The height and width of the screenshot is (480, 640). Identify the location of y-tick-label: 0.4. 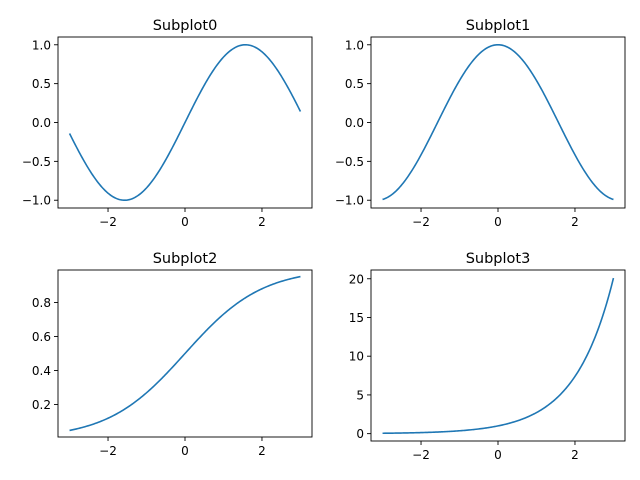
(41, 371).